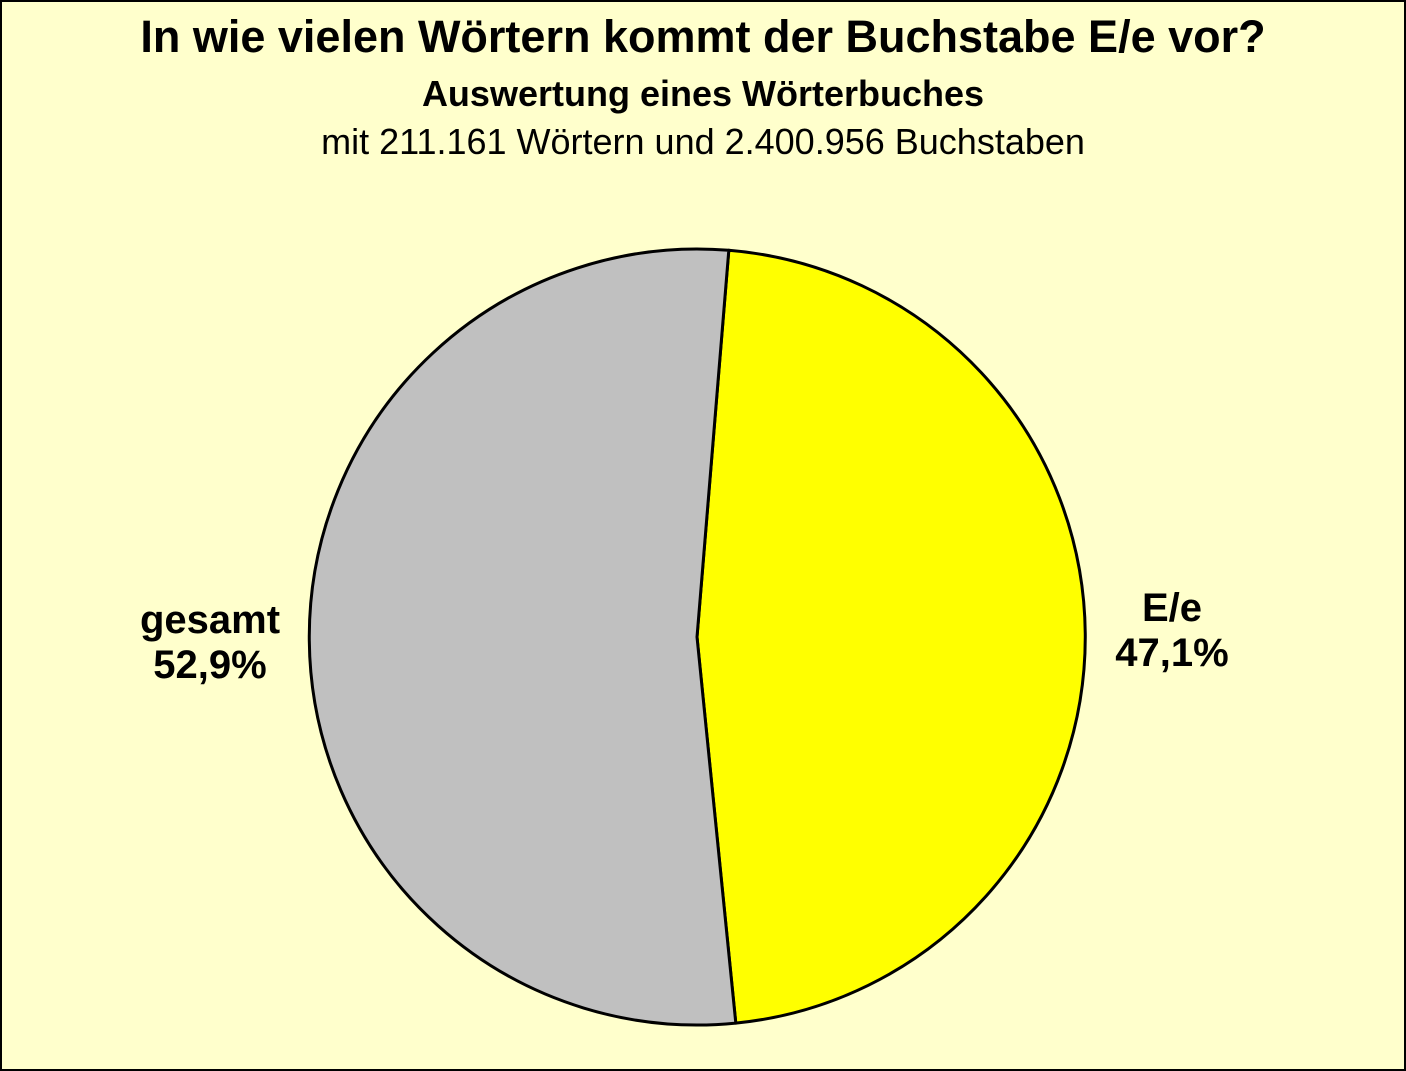 This screenshot has height=1071, width=1406. What do you see at coordinates (210, 665) in the screenshot?
I see `slice-label-gesamt-value: 52,9%` at bounding box center [210, 665].